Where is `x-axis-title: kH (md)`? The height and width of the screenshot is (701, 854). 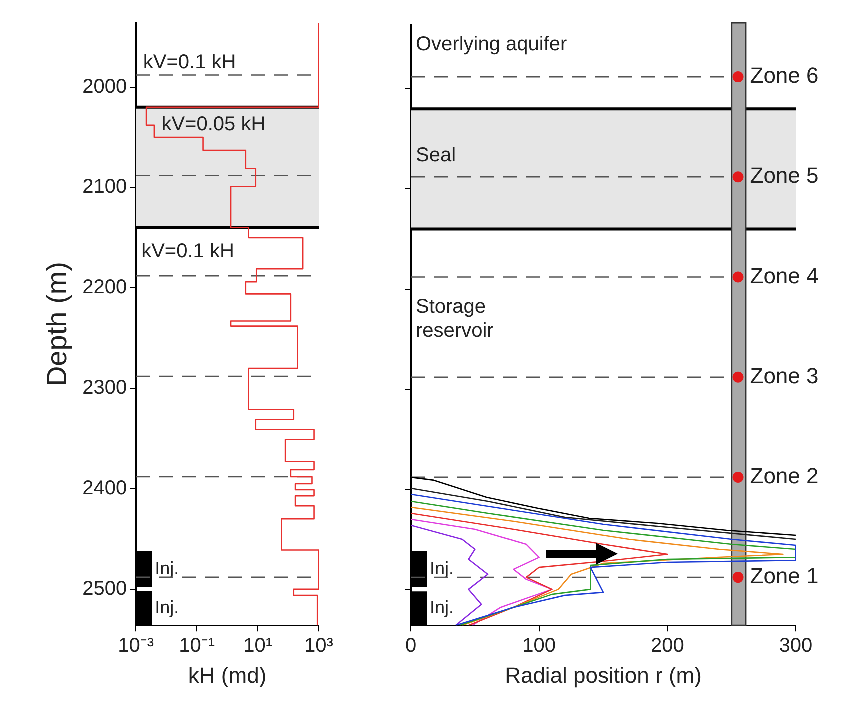 x-axis-title: kH (md) is located at coordinates (227, 675).